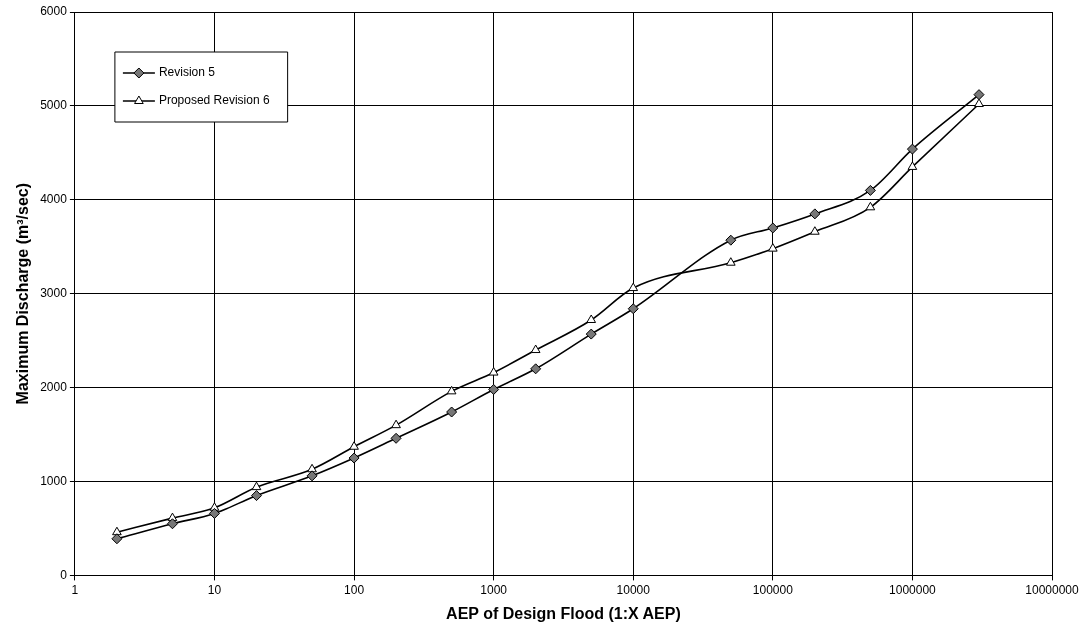  I want to click on legend-label: Revision 5, so click(187, 72).